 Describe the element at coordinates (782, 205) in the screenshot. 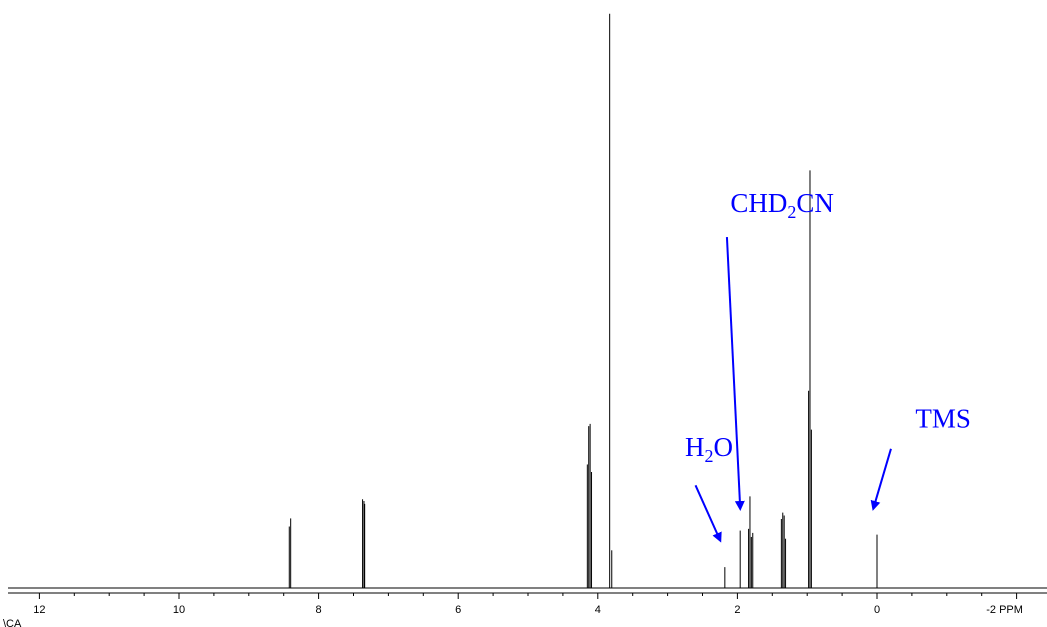

I see `annotation-label: CHD2CN` at that location.